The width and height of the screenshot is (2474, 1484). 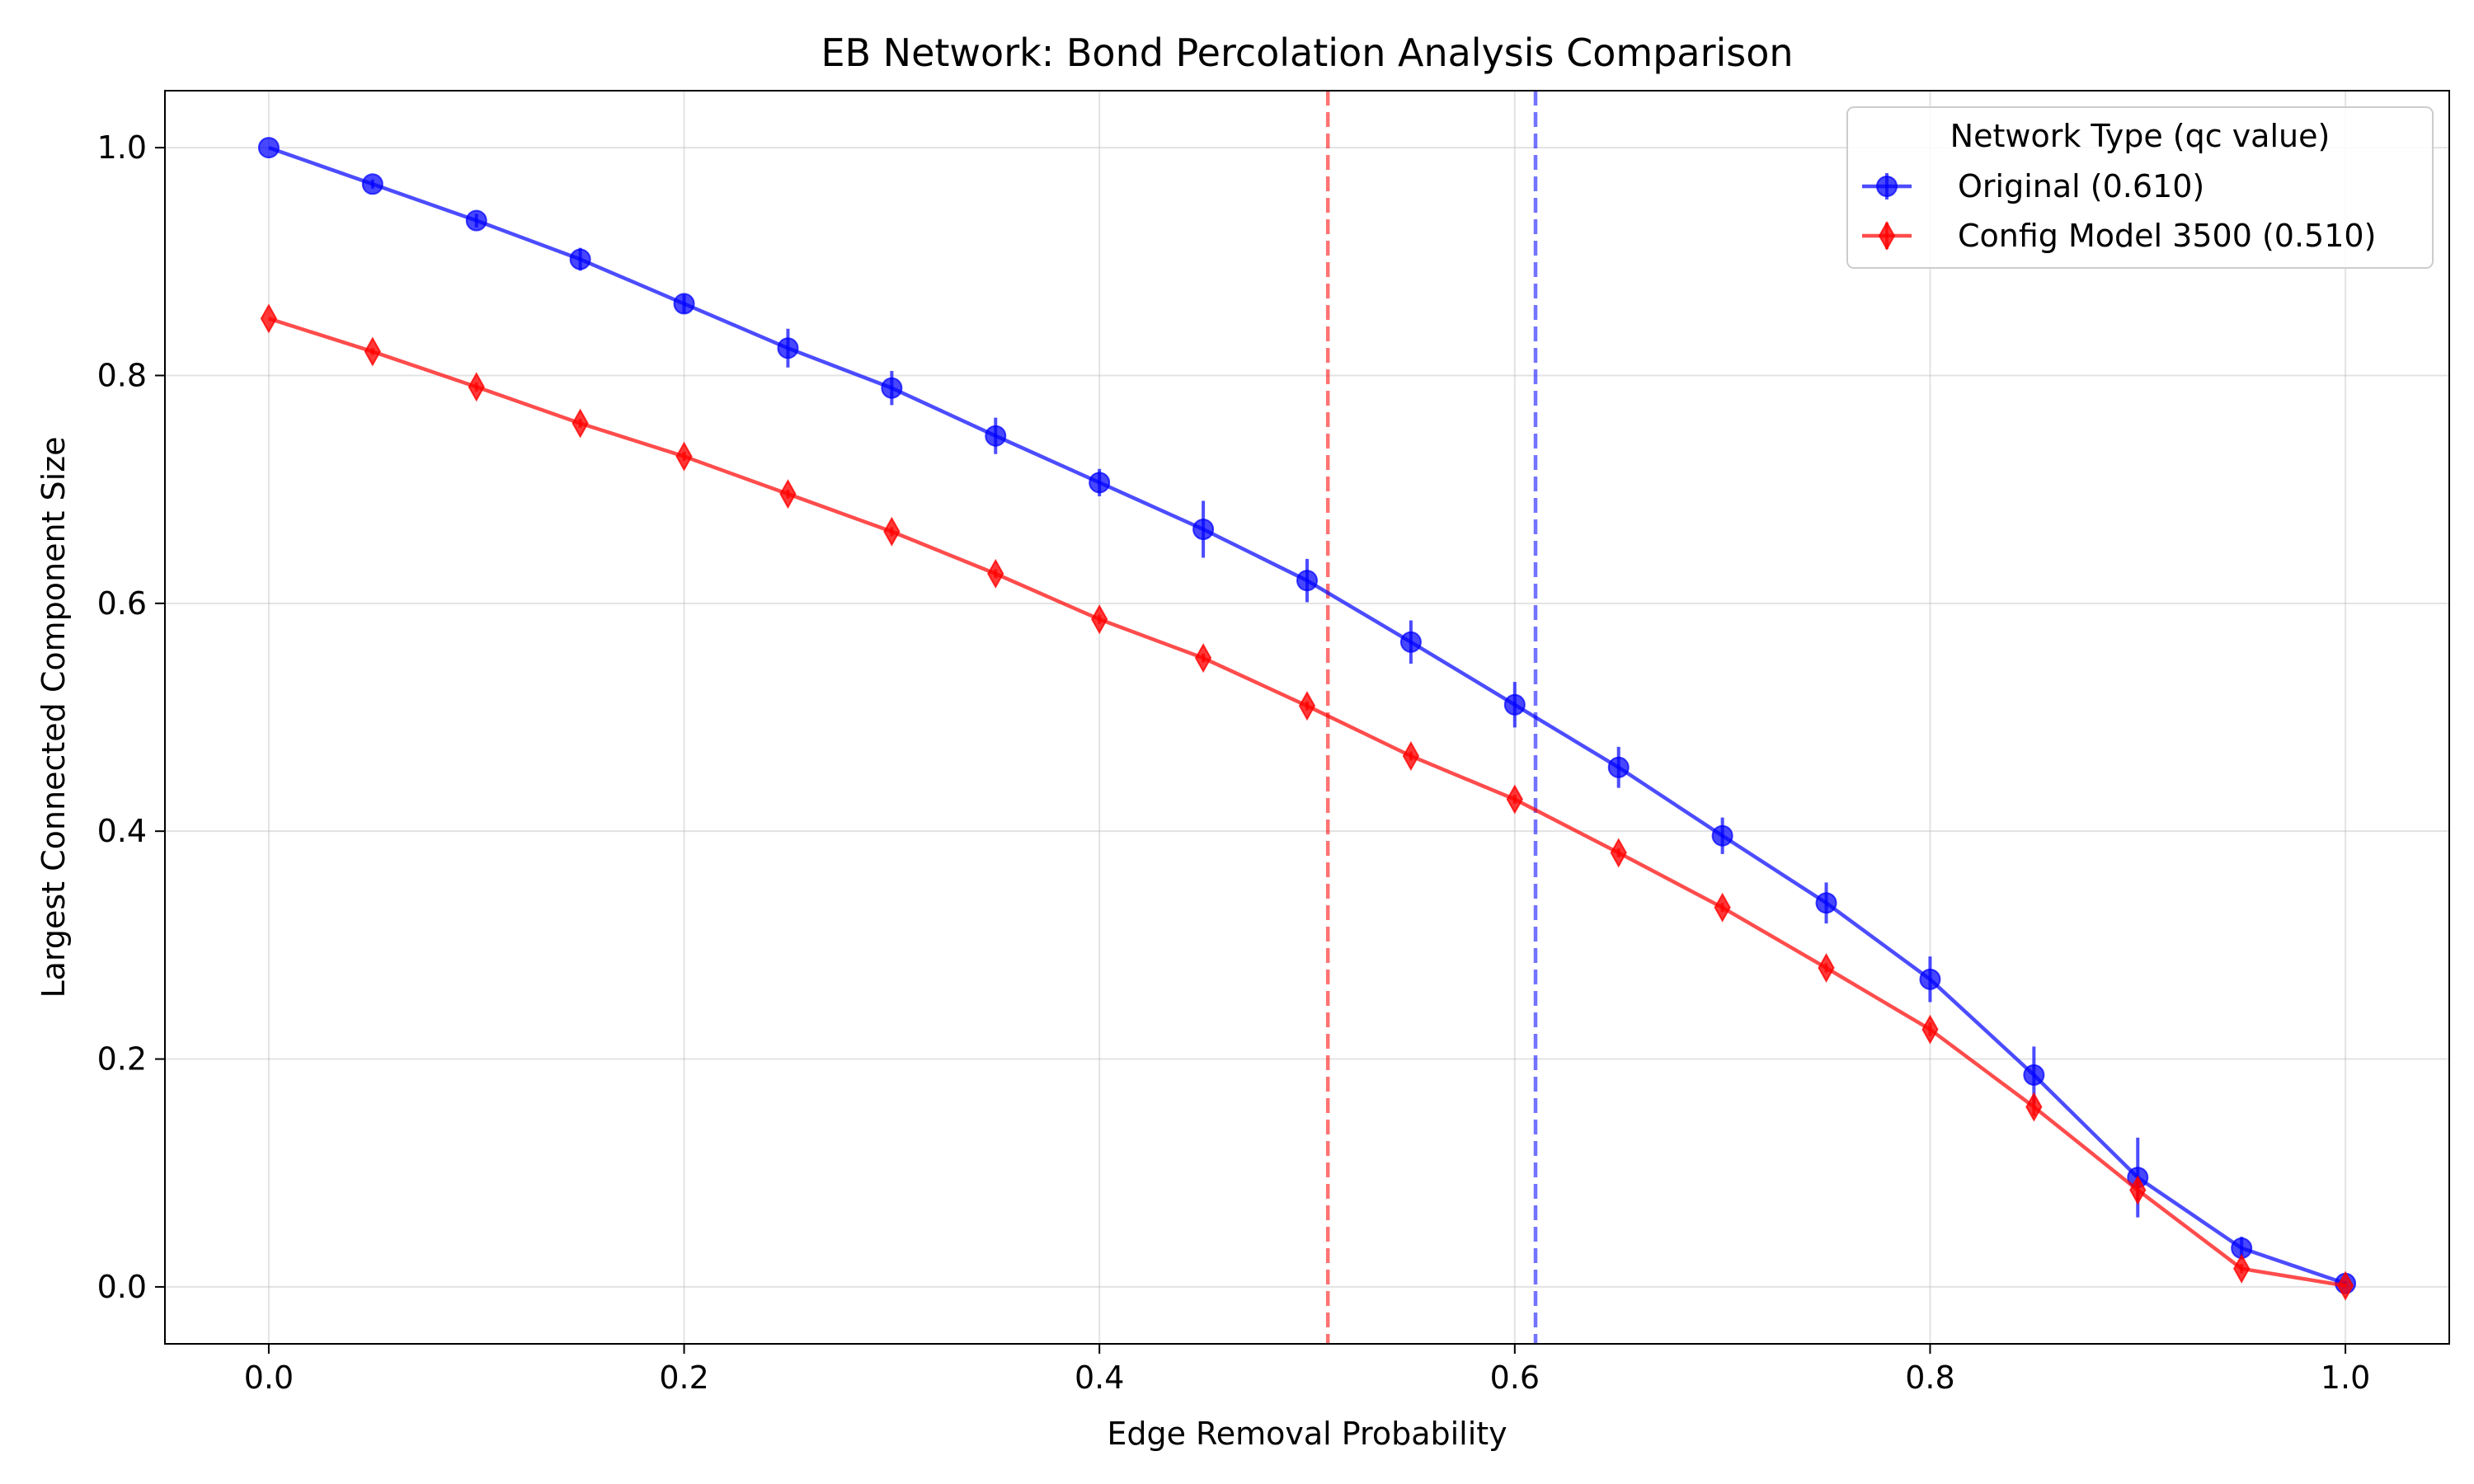 I want to click on legend-label: Original (0.610), so click(x=2081, y=186).